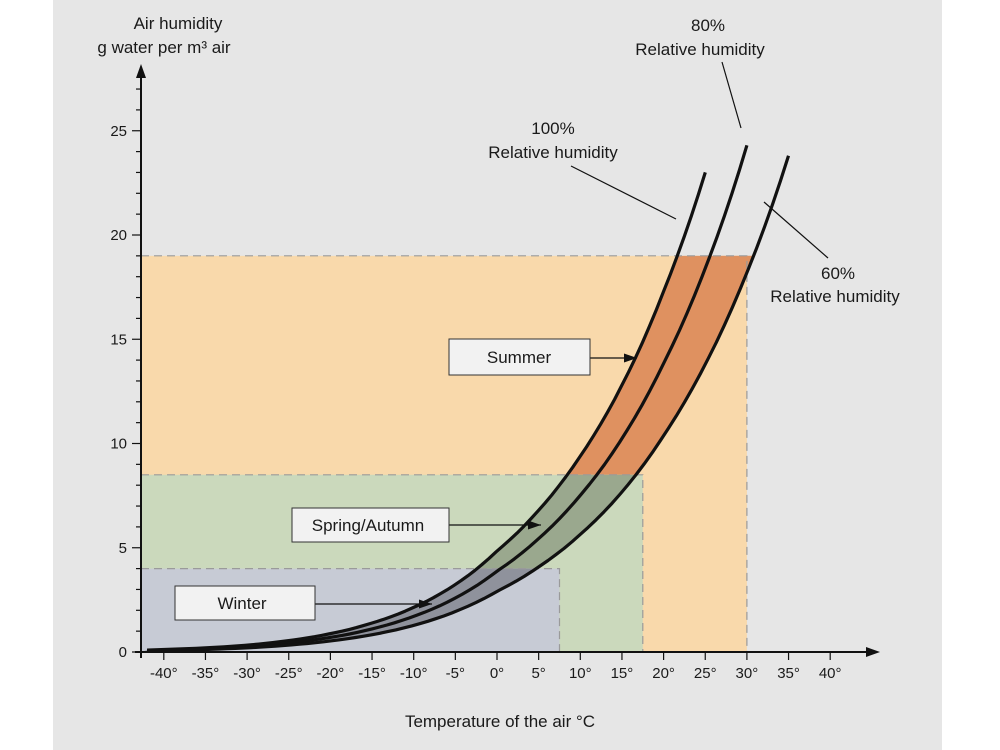 Image resolution: width=1000 pixels, height=750 pixels. What do you see at coordinates (118, 339) in the screenshot?
I see `y-tick-label: 15` at bounding box center [118, 339].